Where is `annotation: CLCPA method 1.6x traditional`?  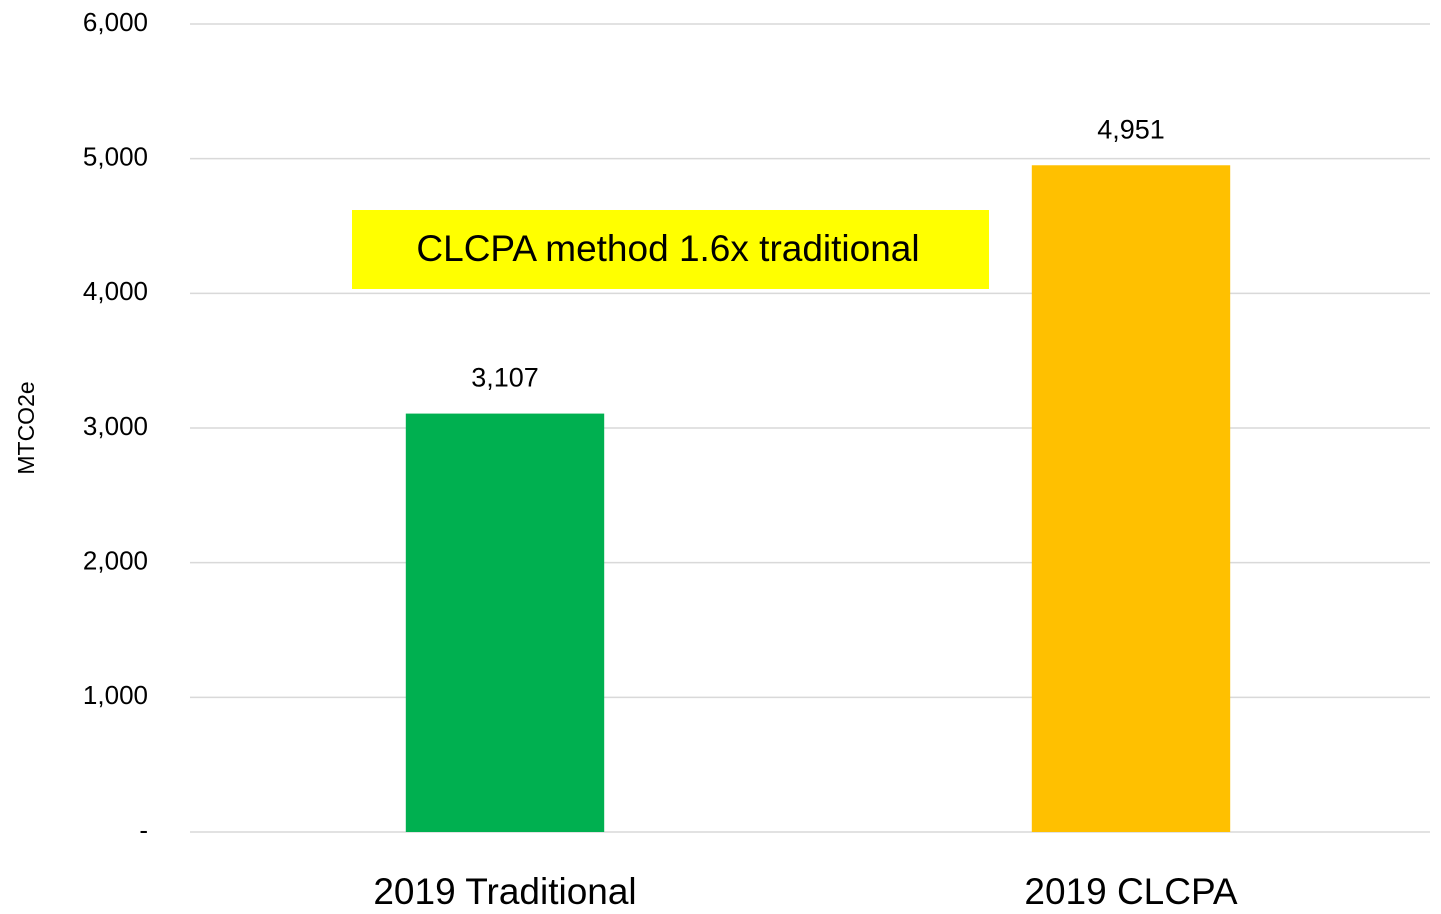 annotation: CLCPA method 1.6x traditional is located at coordinates (667, 248).